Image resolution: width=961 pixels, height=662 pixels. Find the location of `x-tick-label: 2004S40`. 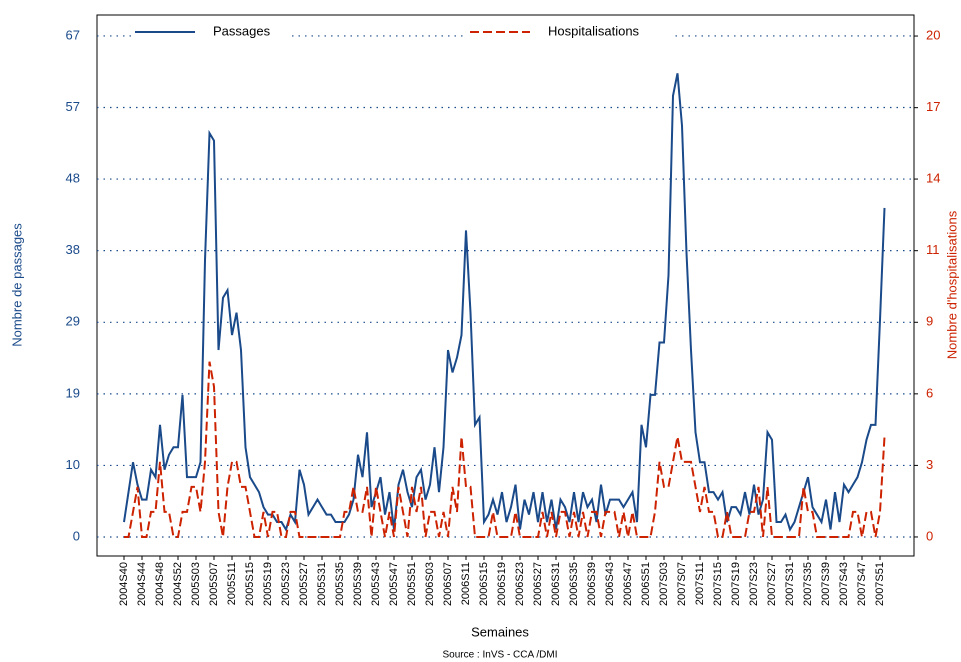

x-tick-label: 2004S40 is located at coordinates (124, 584).